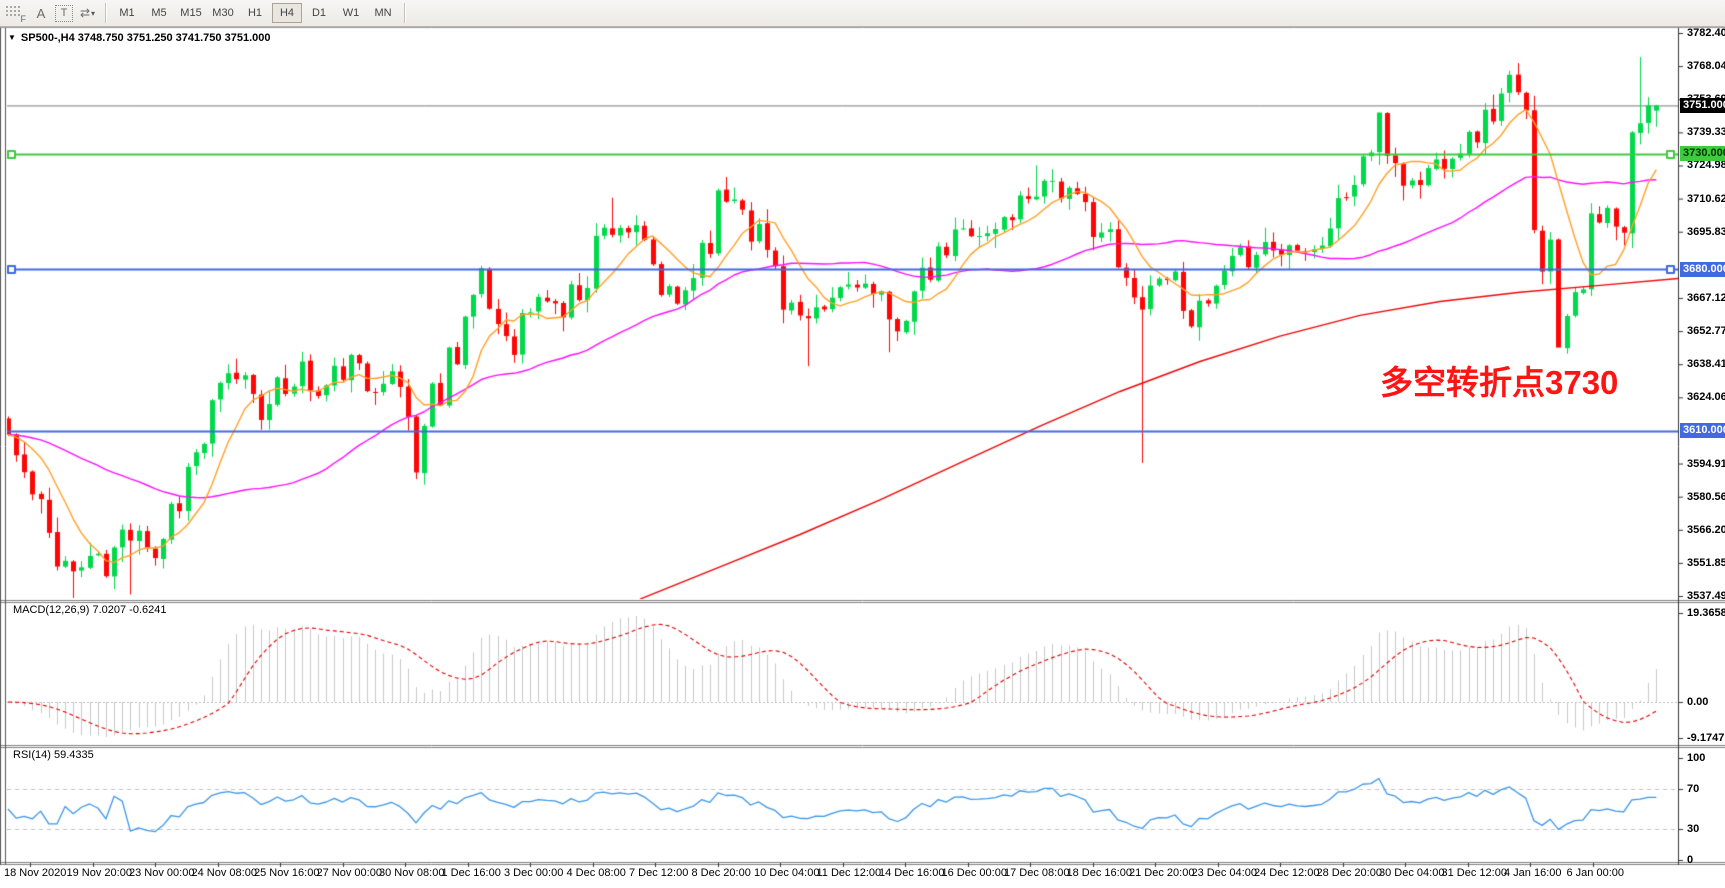  I want to click on time-axis-label: 31 Dec 12:00, so click(1474, 873).